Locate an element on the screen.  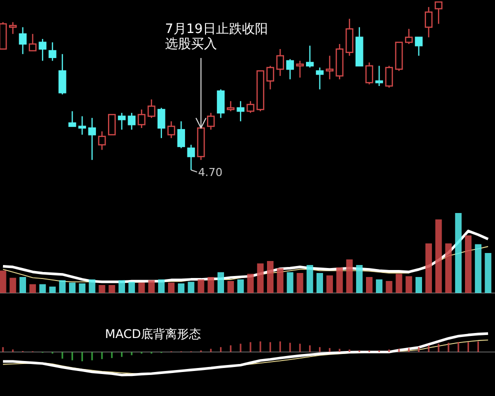
annotation: MACD底背离形态 is located at coordinates (153, 334).